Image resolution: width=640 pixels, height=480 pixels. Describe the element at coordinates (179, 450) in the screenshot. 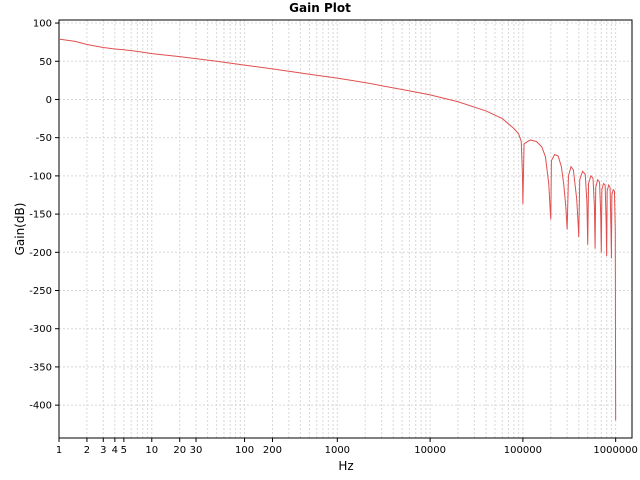

I see `x-tick-label: 20` at that location.